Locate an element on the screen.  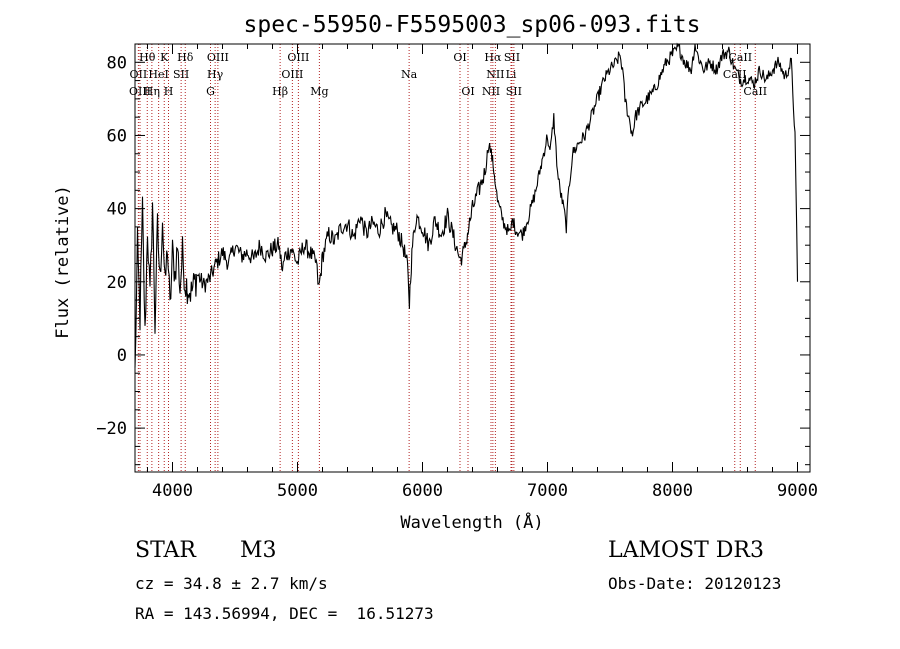
line-marker-label: Hη is located at coordinates (152, 91).